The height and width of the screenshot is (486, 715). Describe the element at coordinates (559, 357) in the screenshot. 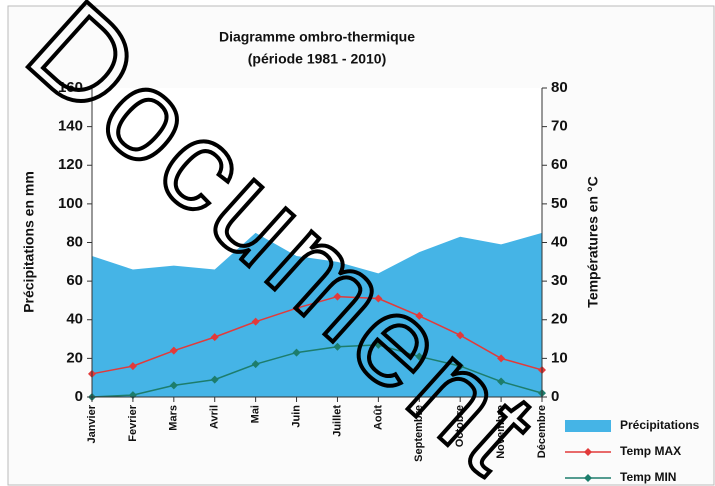

I see `y2-tick-label: 10` at that location.